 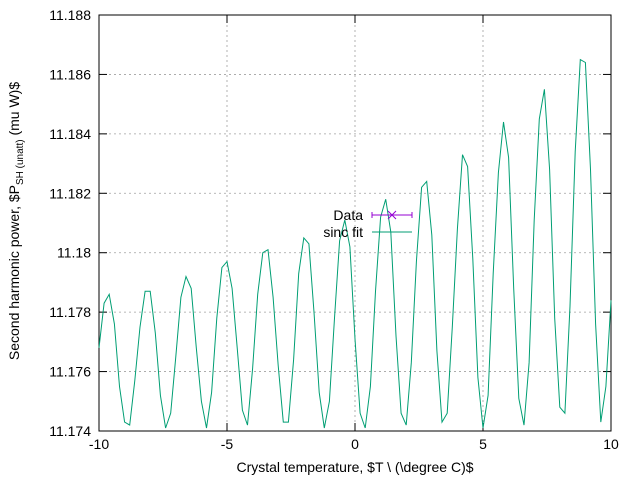 What do you see at coordinates (355, 444) in the screenshot?
I see `x-tick-label: 0` at bounding box center [355, 444].